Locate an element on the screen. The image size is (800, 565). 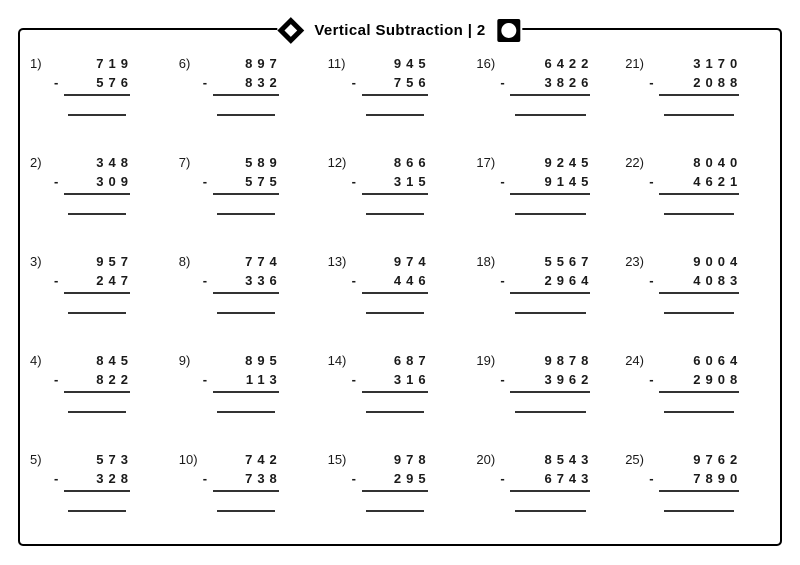
problem: 1) 719 - 576 is located at coordinates (104, 103).